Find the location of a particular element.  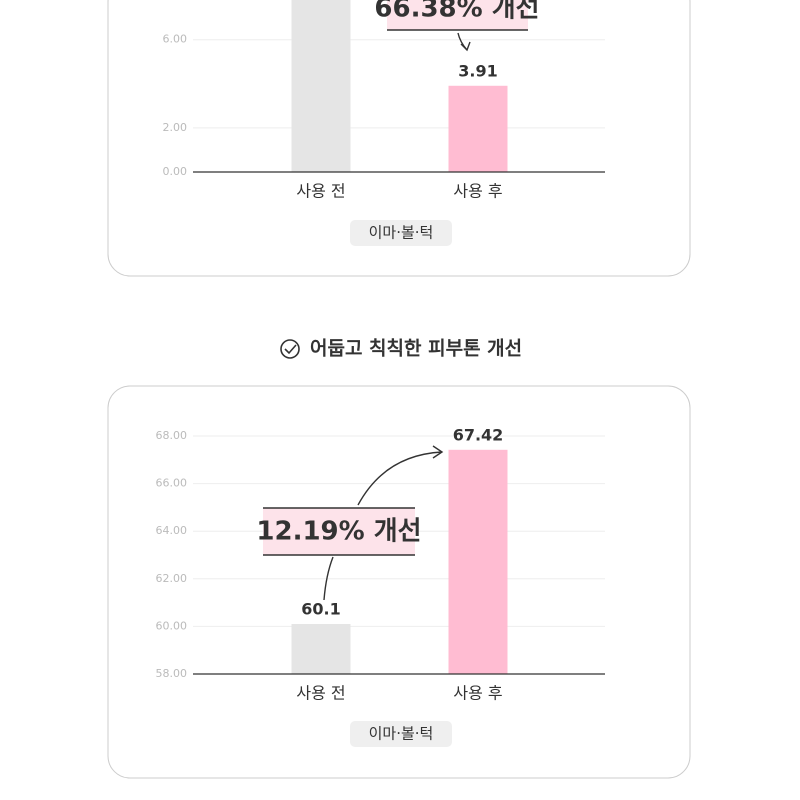

y-tick-label: 68.00 is located at coordinates (172, 435).